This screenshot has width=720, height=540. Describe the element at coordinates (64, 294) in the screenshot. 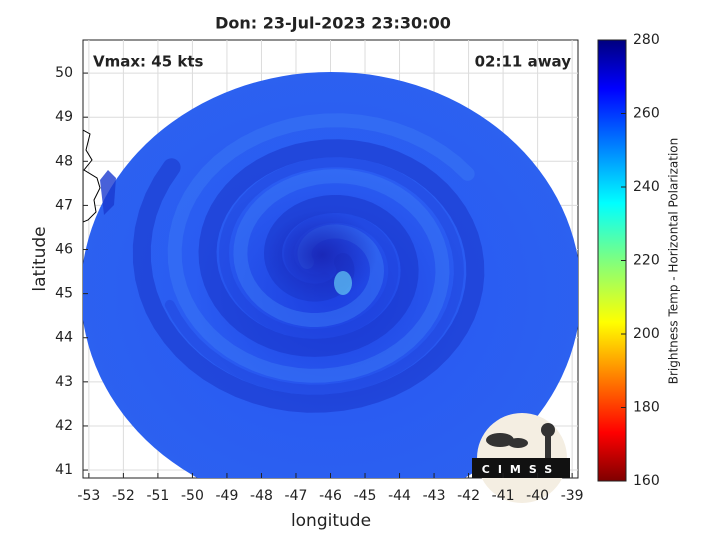

I see `y-tick-label: 45` at that location.